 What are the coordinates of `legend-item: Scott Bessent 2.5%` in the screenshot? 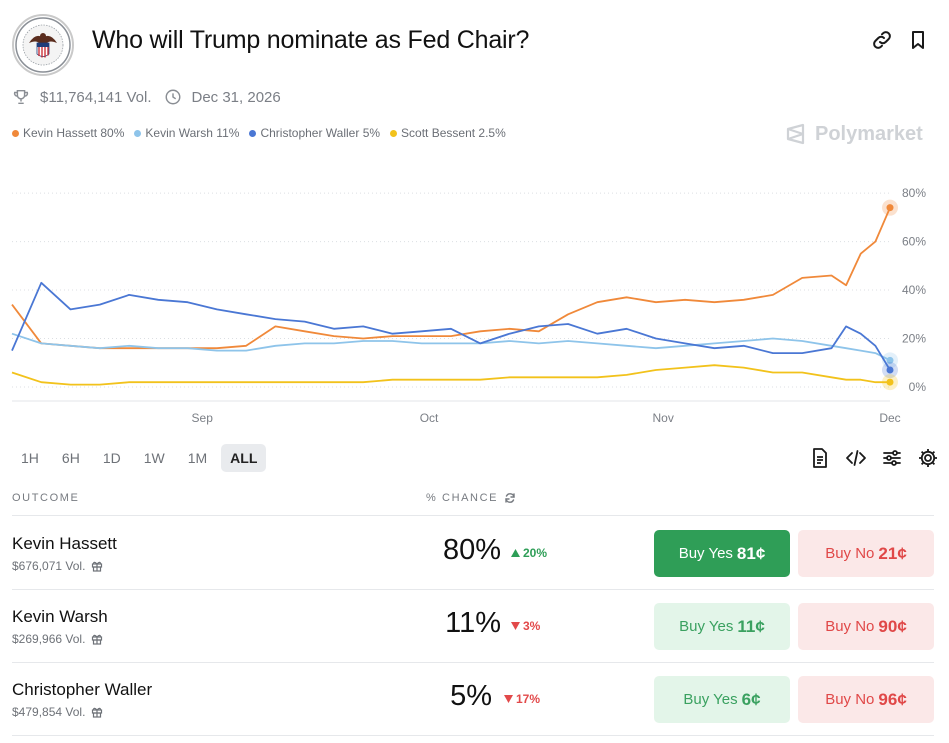 It's located at (448, 133).